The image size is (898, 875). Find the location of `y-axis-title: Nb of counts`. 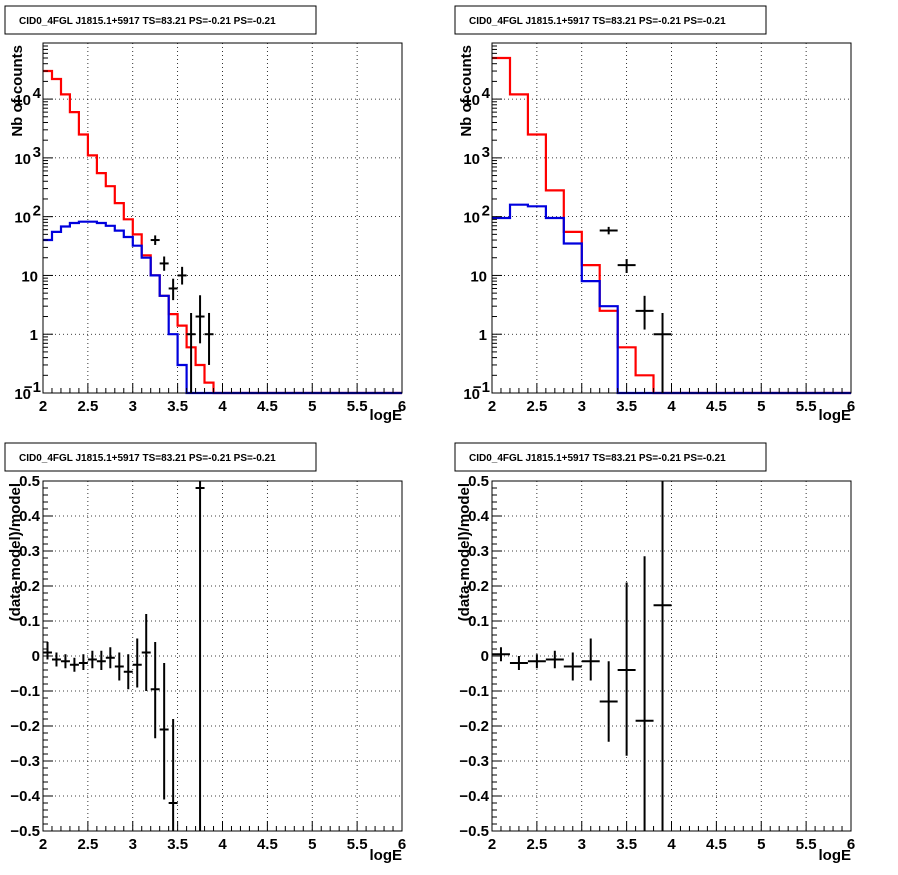

y-axis-title: Nb of counts is located at coordinates (466, 91).